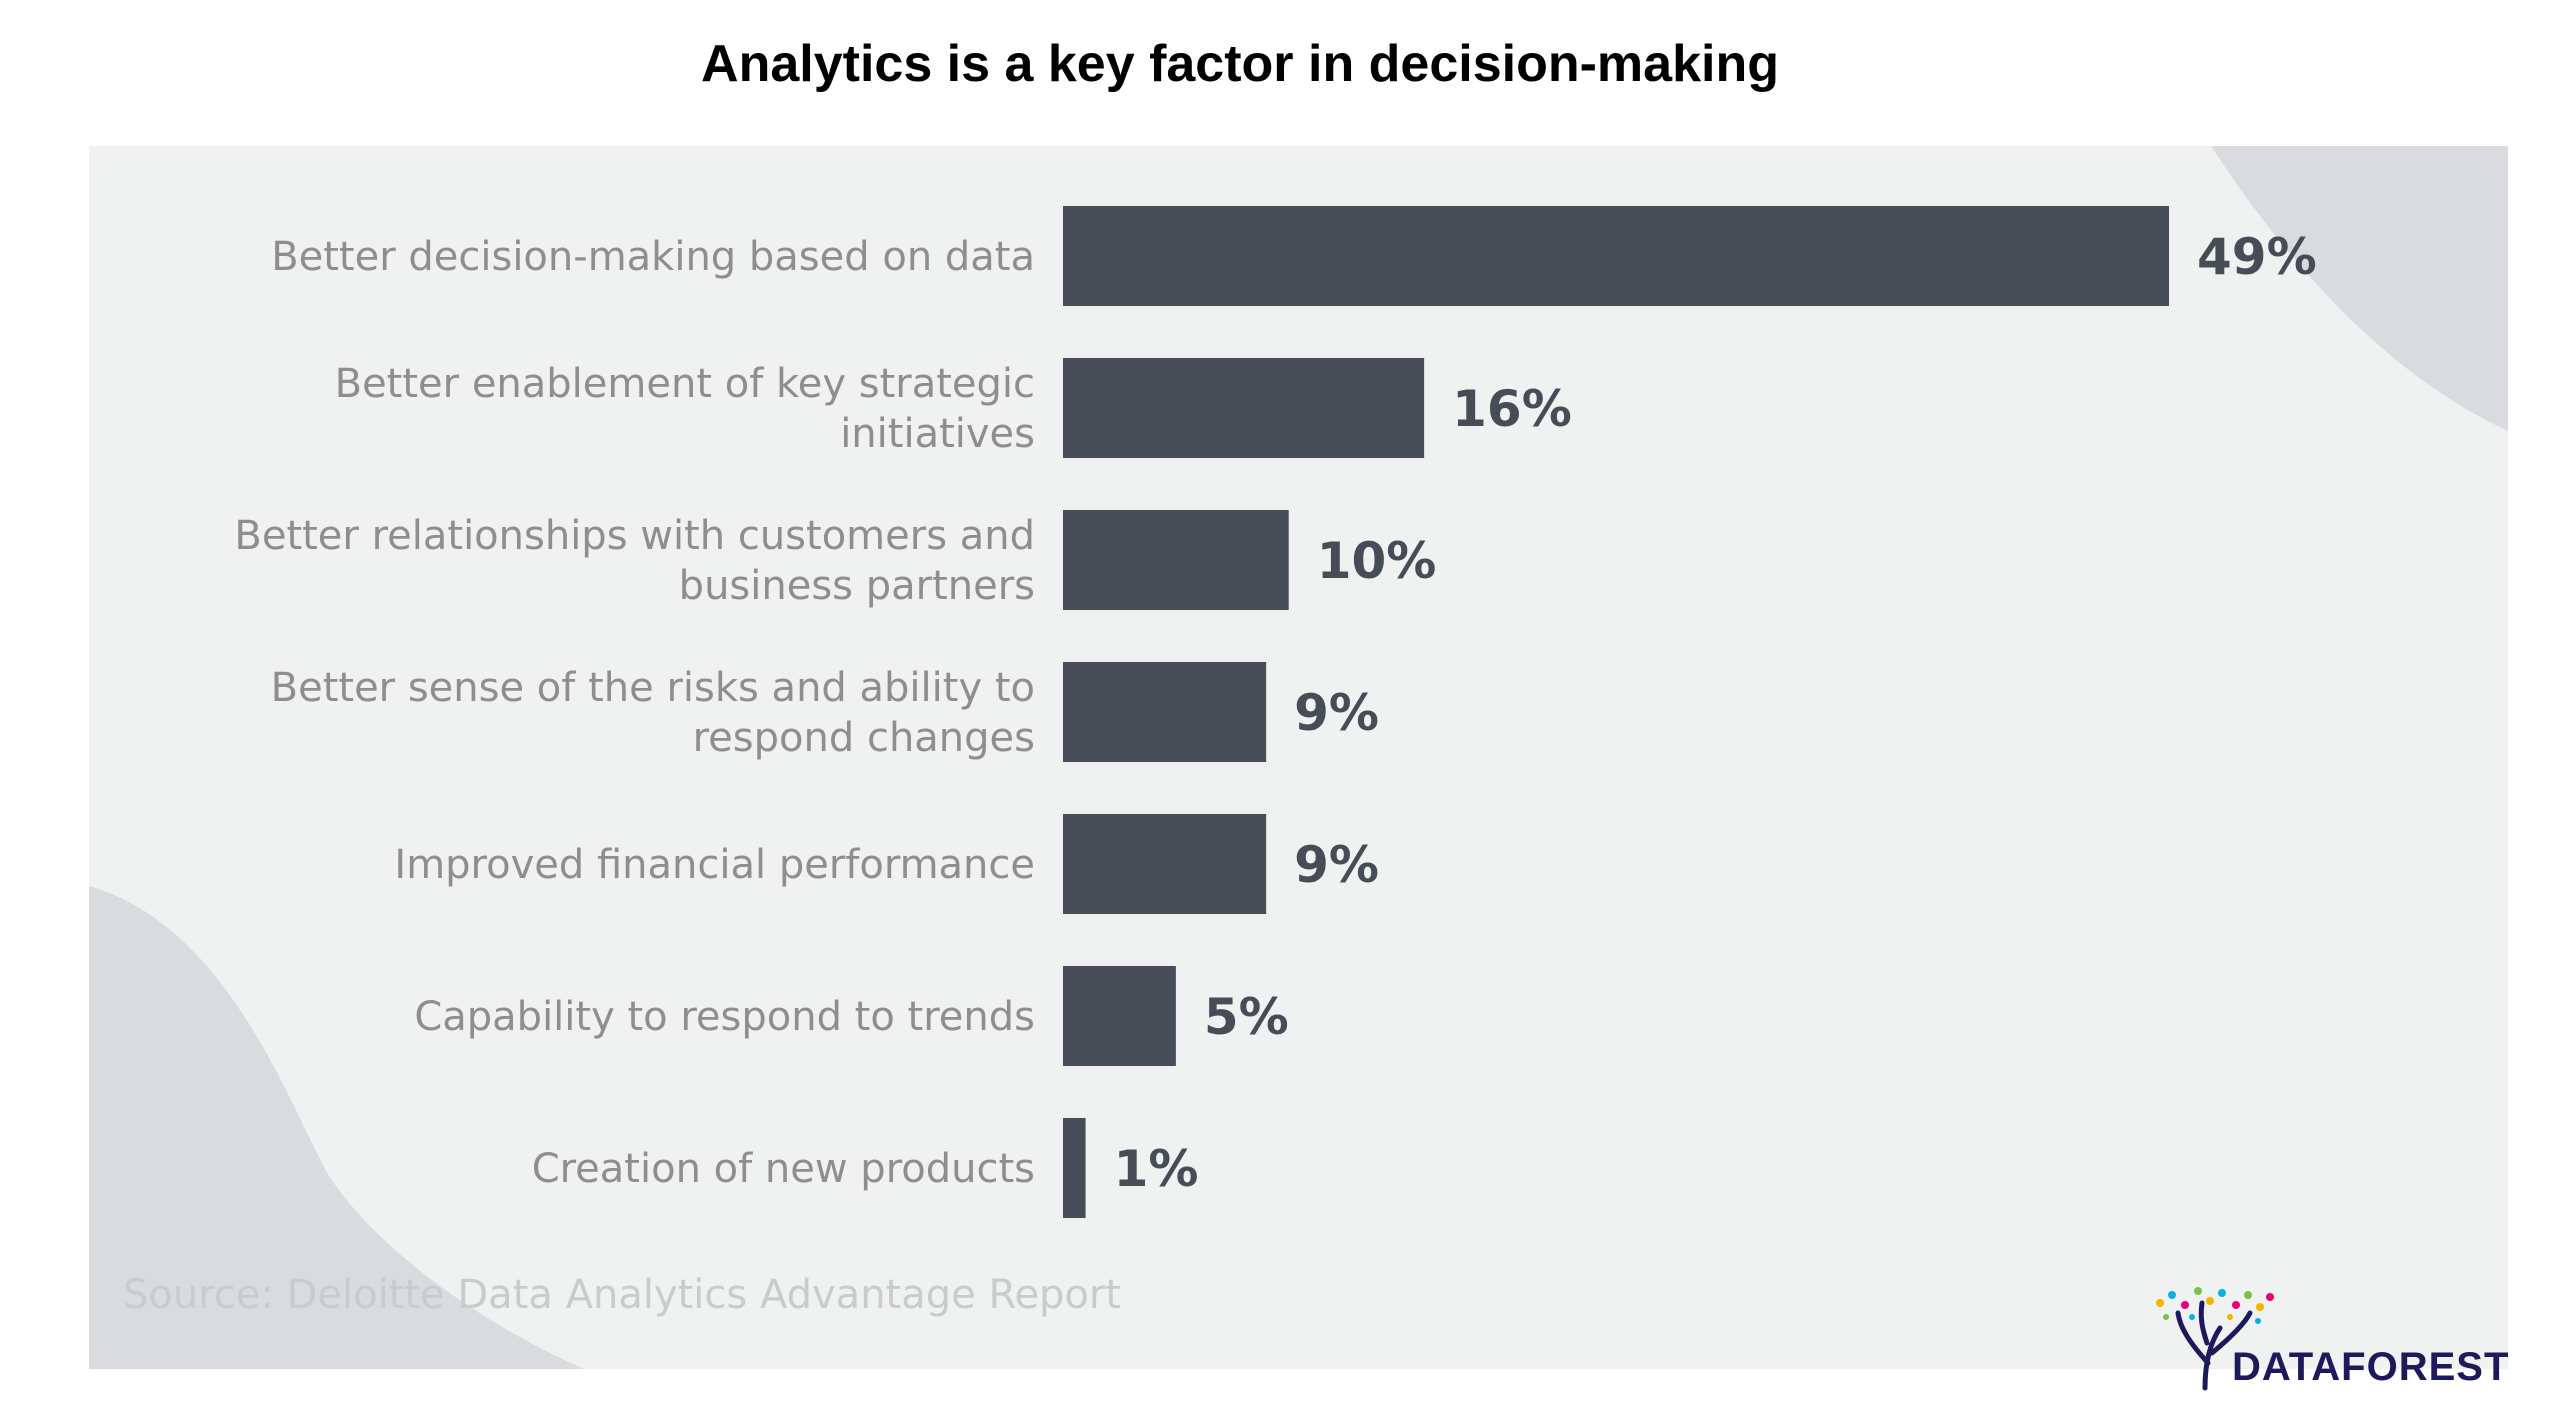  I want to click on value-label-6: 5%, so click(1246, 1017).